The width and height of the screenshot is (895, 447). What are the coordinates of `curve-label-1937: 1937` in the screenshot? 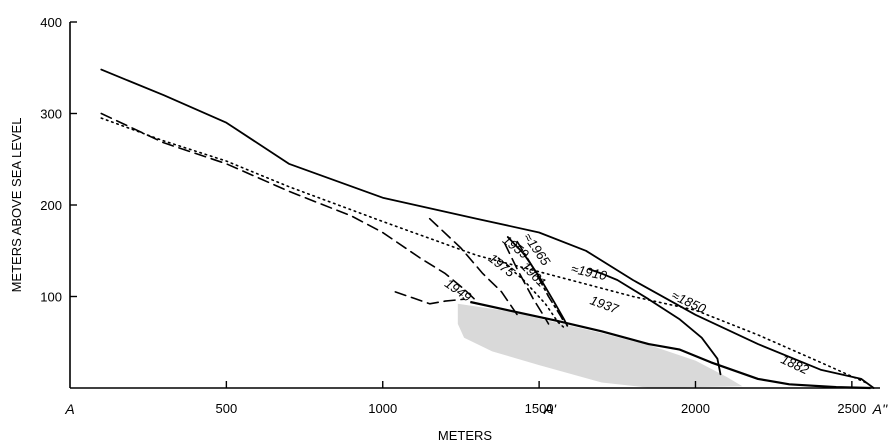 It's located at (604, 305).